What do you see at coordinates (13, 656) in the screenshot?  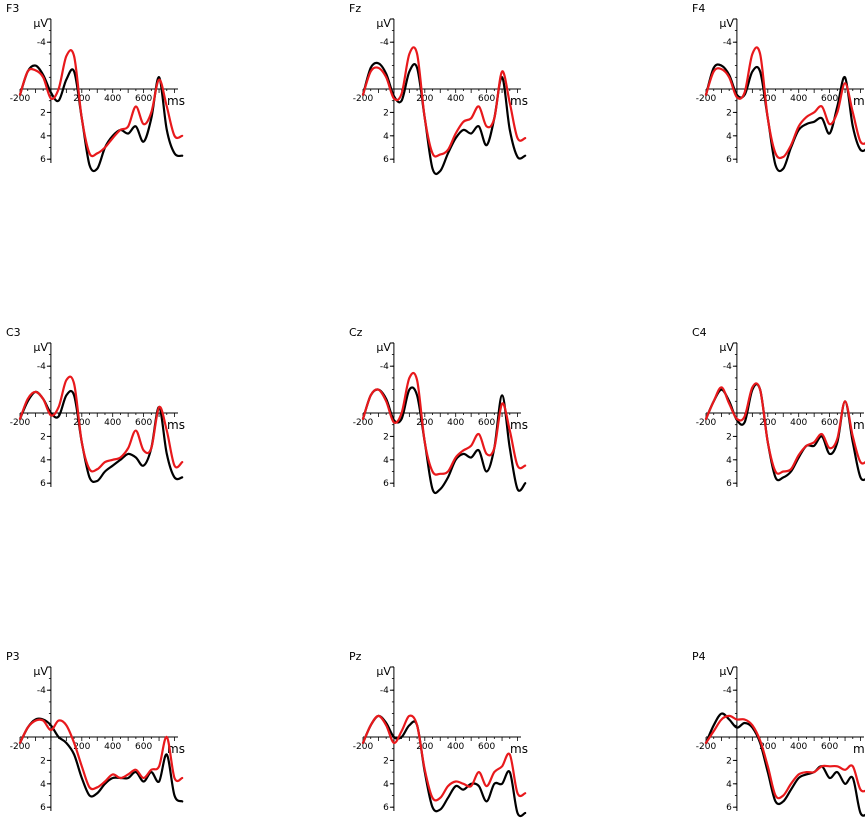 I see `electrode-label: P3` at bounding box center [13, 656].